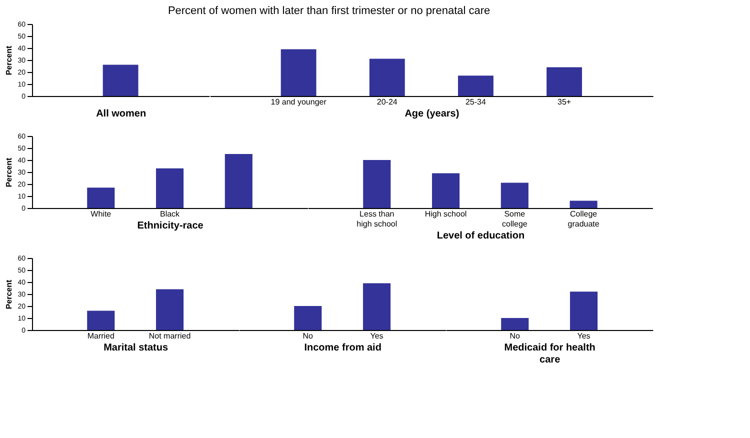 The width and height of the screenshot is (750, 438). I want to click on x-tick-label: 25-34, so click(475, 102).